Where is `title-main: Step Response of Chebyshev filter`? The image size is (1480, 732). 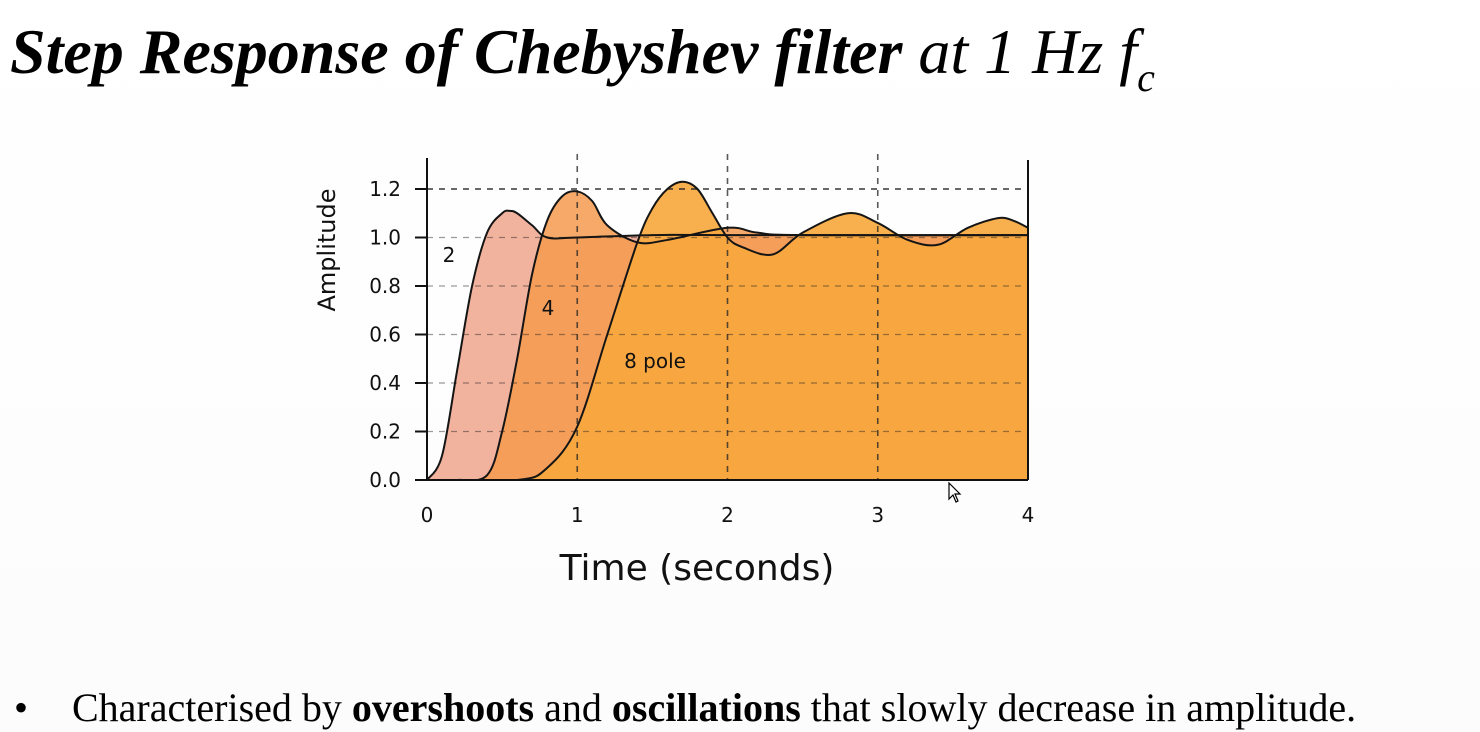 title-main: Step Response of Chebyshev filter is located at coordinates (456, 51).